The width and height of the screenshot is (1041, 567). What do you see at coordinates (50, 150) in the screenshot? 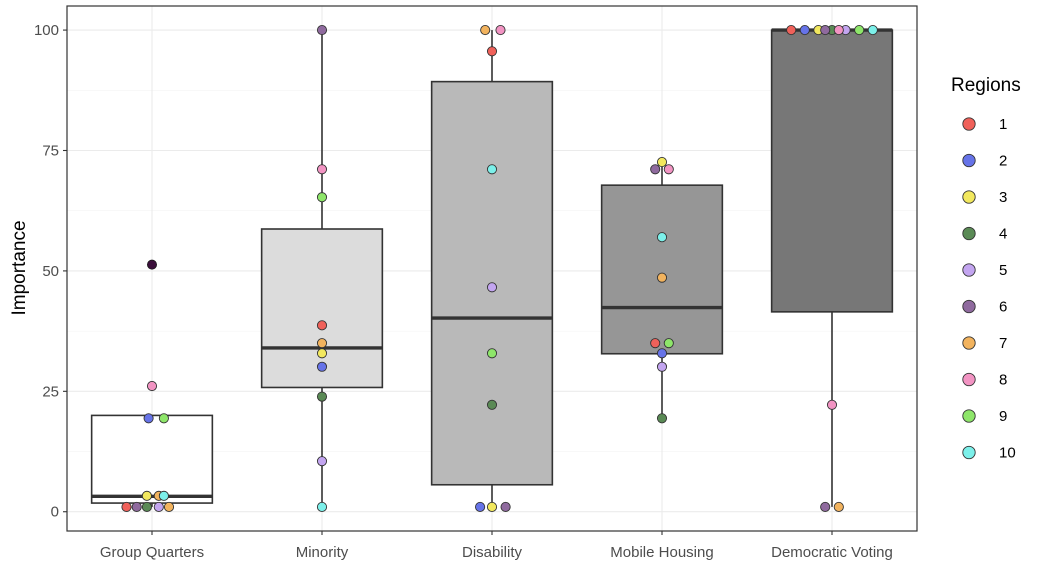
I see `y-tick-label: 75` at bounding box center [50, 150].